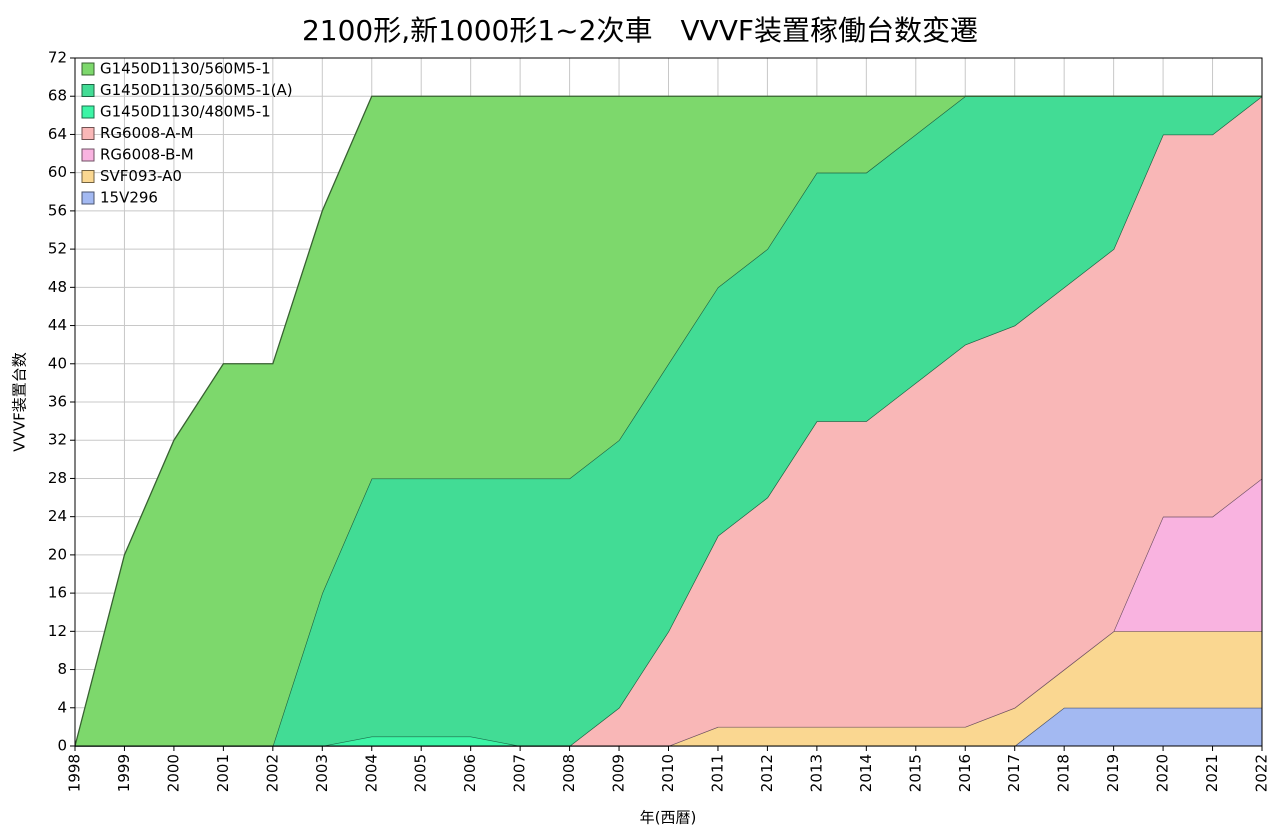 The image size is (1280, 835). What do you see at coordinates (717, 773) in the screenshot?
I see `x-tick-label: 2011` at bounding box center [717, 773].